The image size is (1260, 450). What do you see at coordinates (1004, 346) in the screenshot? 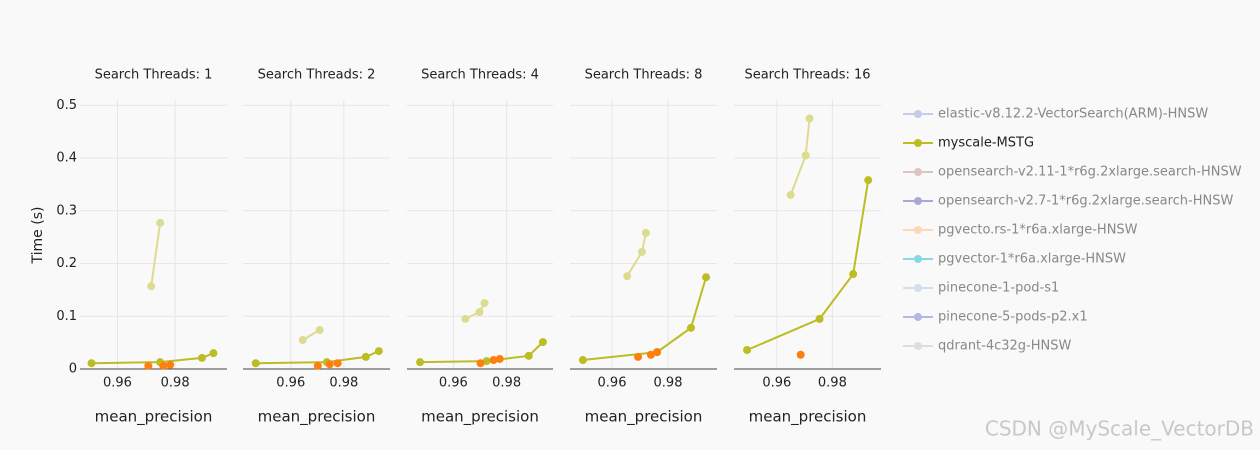
I see `legend-label: qdrant-4c32g-HNSW` at bounding box center [1004, 346].